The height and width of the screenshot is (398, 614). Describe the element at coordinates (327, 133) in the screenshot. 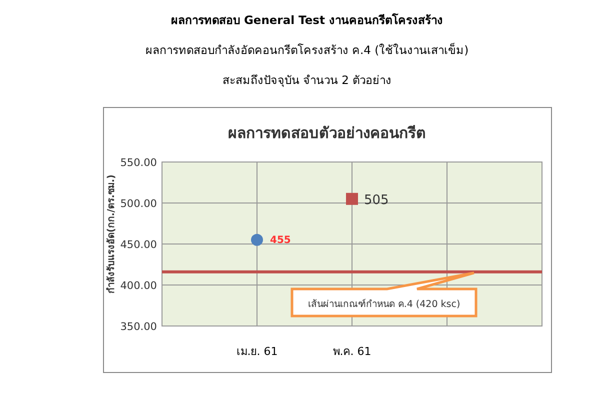

I see `chart-title: ผลการทดสอบตัวอย่างคอนกรีต` at that location.